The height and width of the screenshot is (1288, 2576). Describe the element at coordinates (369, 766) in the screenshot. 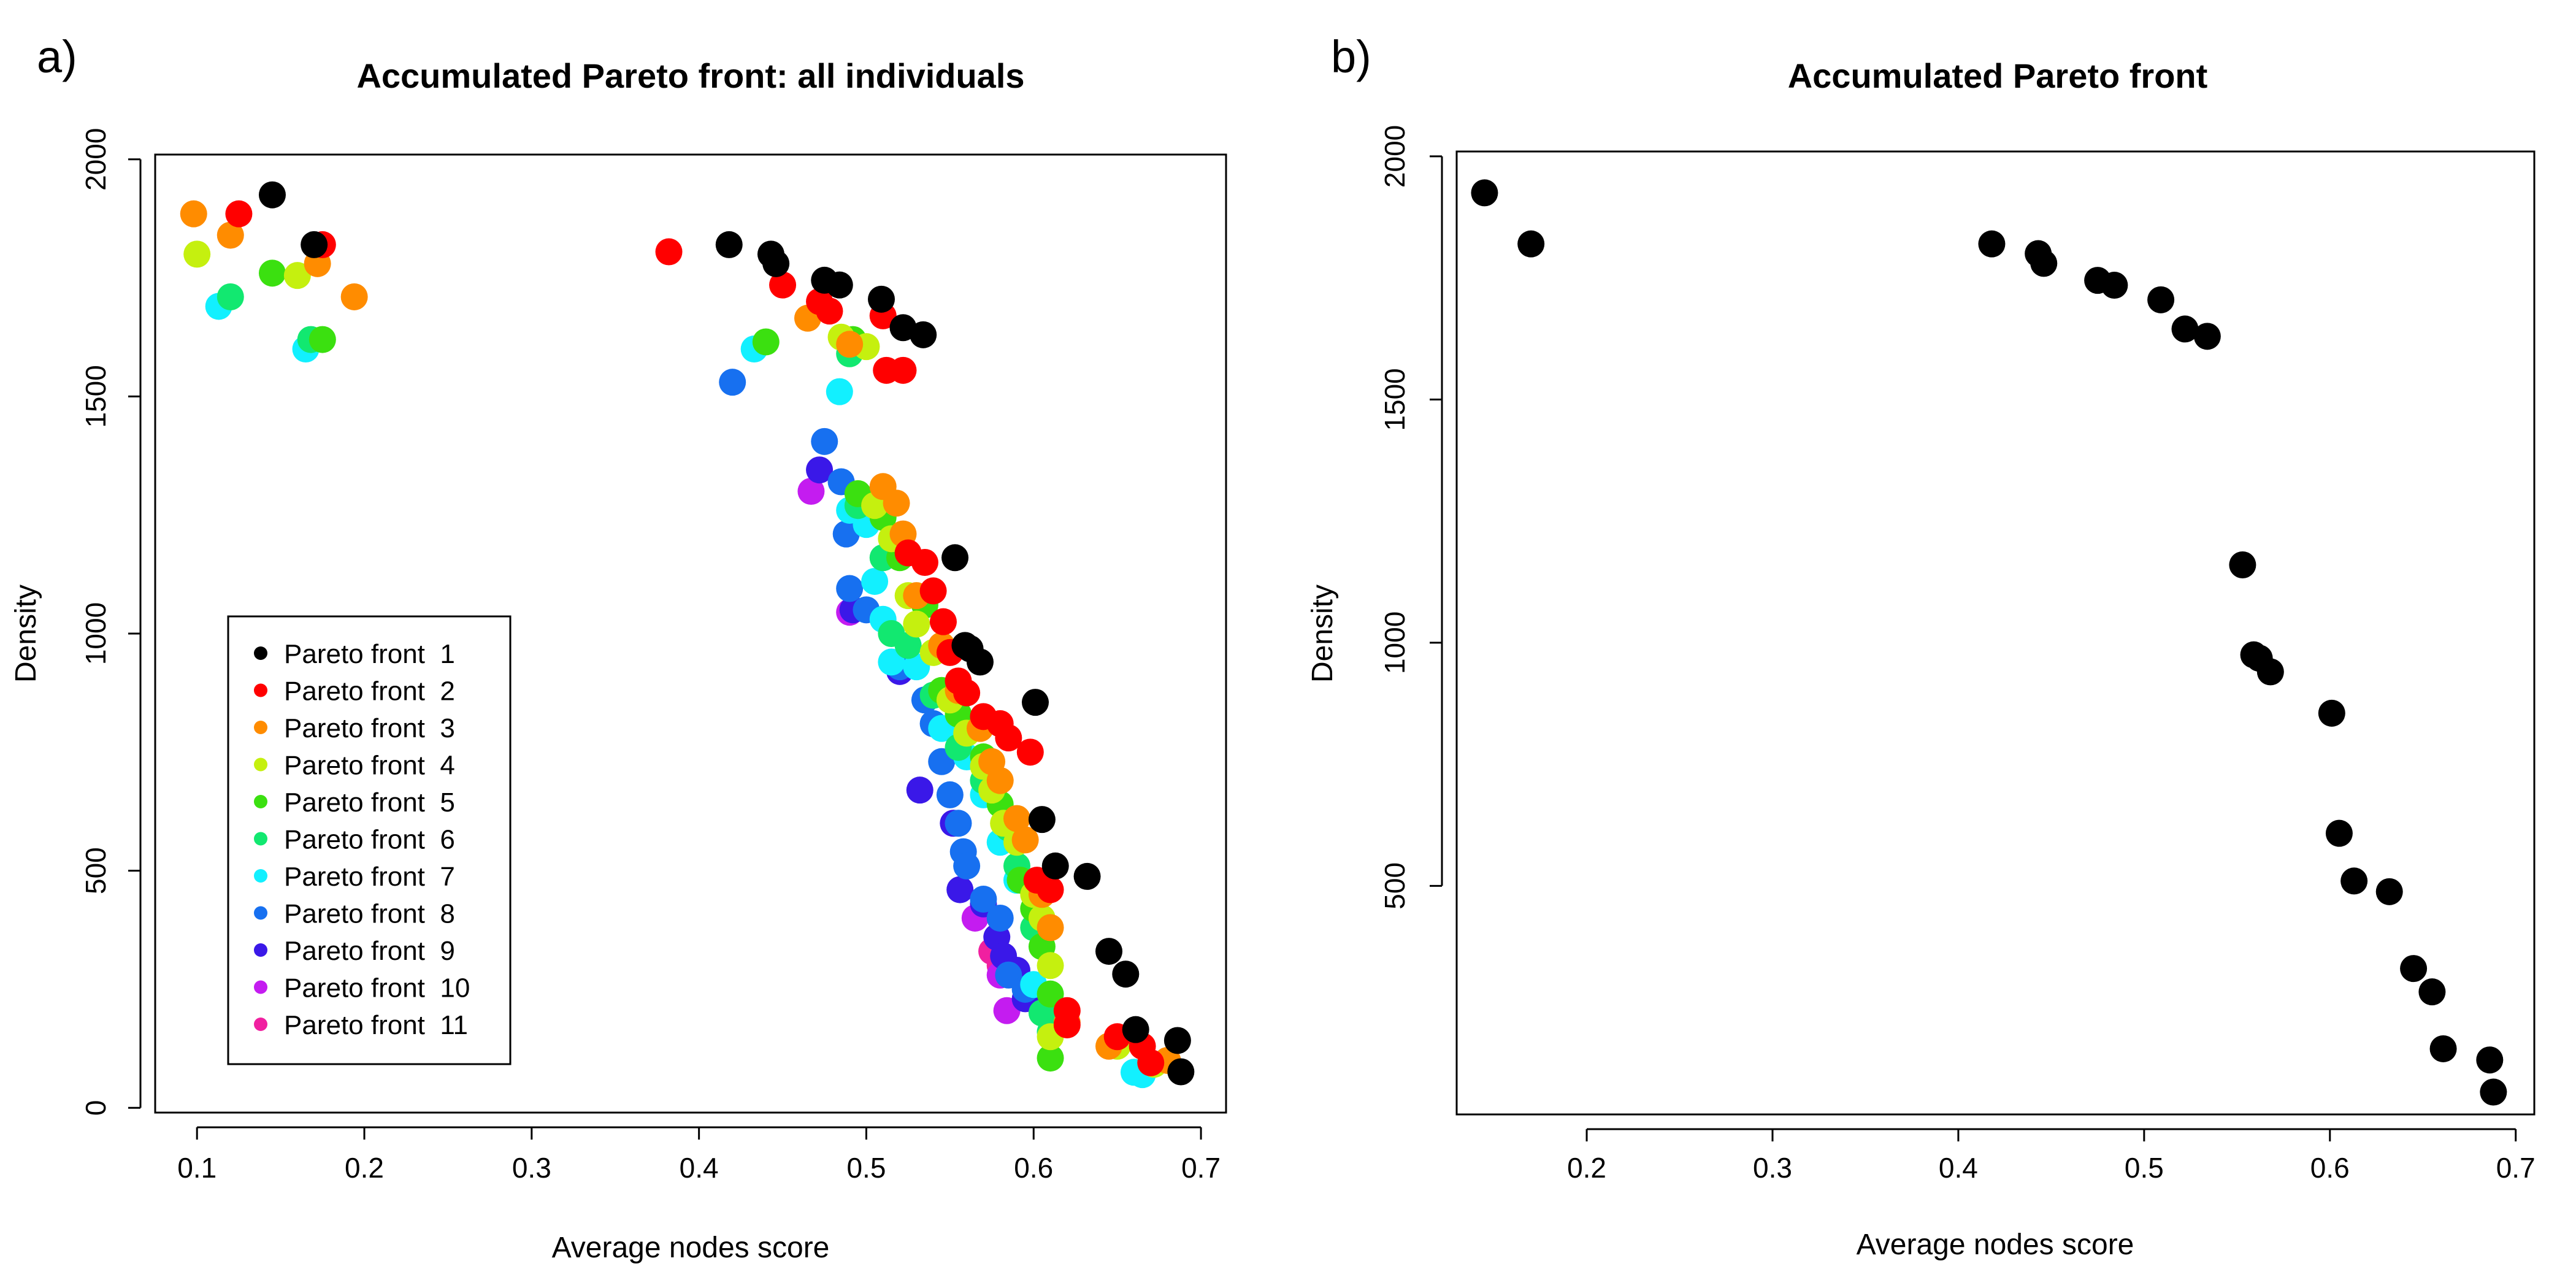

I see `legend-entry: Pareto front 4` at that location.